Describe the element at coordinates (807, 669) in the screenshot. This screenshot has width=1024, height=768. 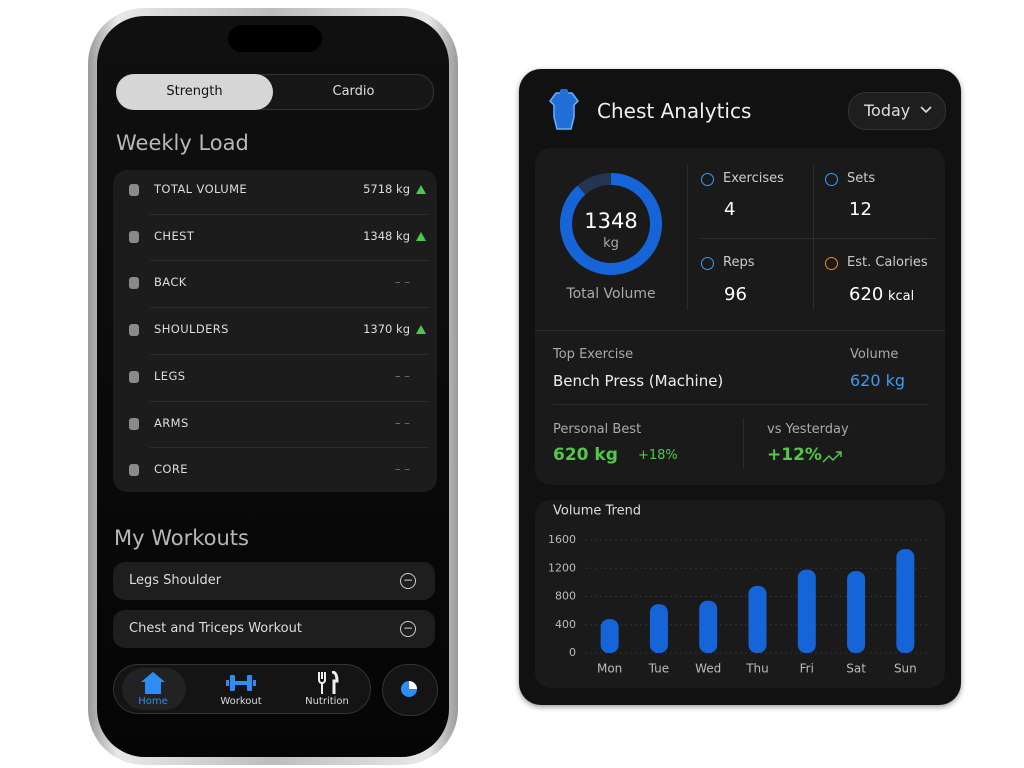
I see `x-tick-label: Fri` at that location.